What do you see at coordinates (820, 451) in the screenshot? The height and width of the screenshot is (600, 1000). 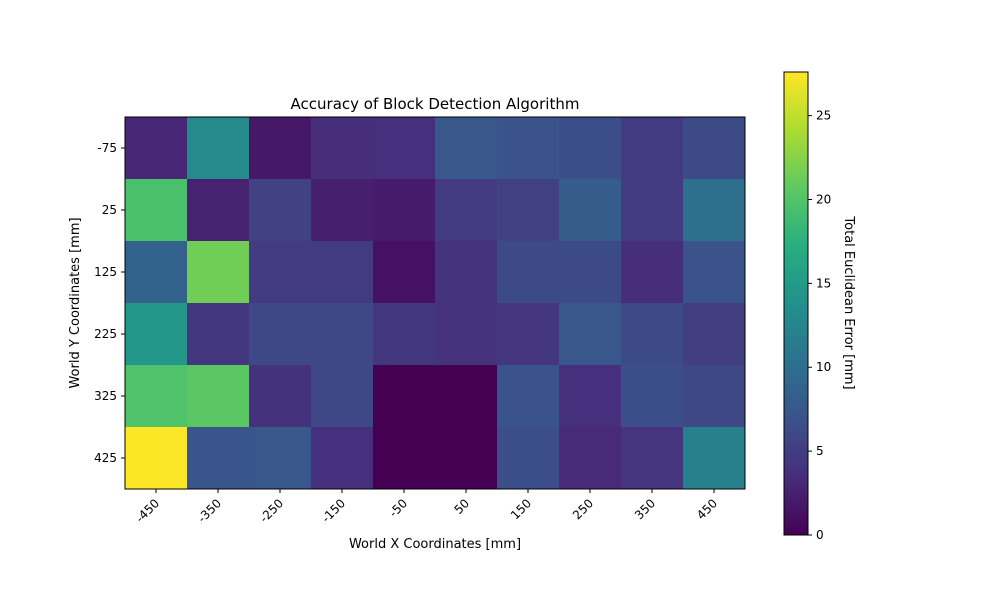 I see `colorbar-tick-label: 5` at bounding box center [820, 451].